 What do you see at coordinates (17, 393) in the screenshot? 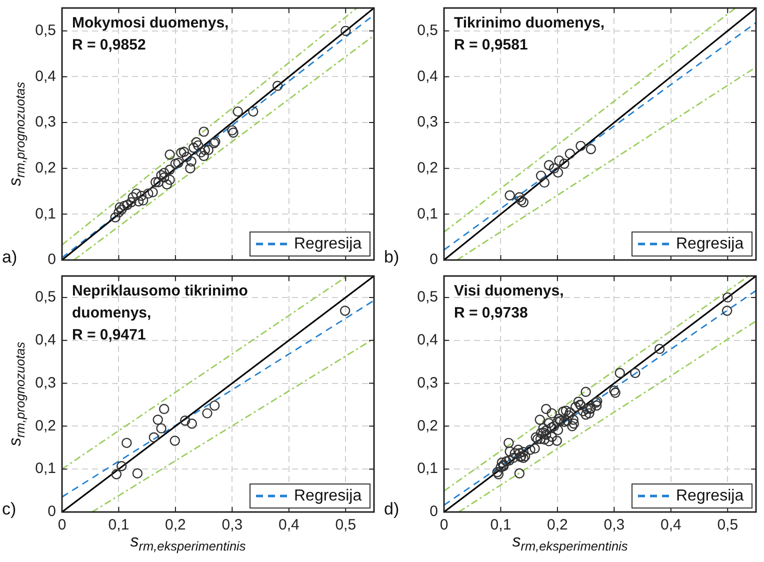
I see `y-axis-title: srm,prognozuotas` at bounding box center [17, 393].